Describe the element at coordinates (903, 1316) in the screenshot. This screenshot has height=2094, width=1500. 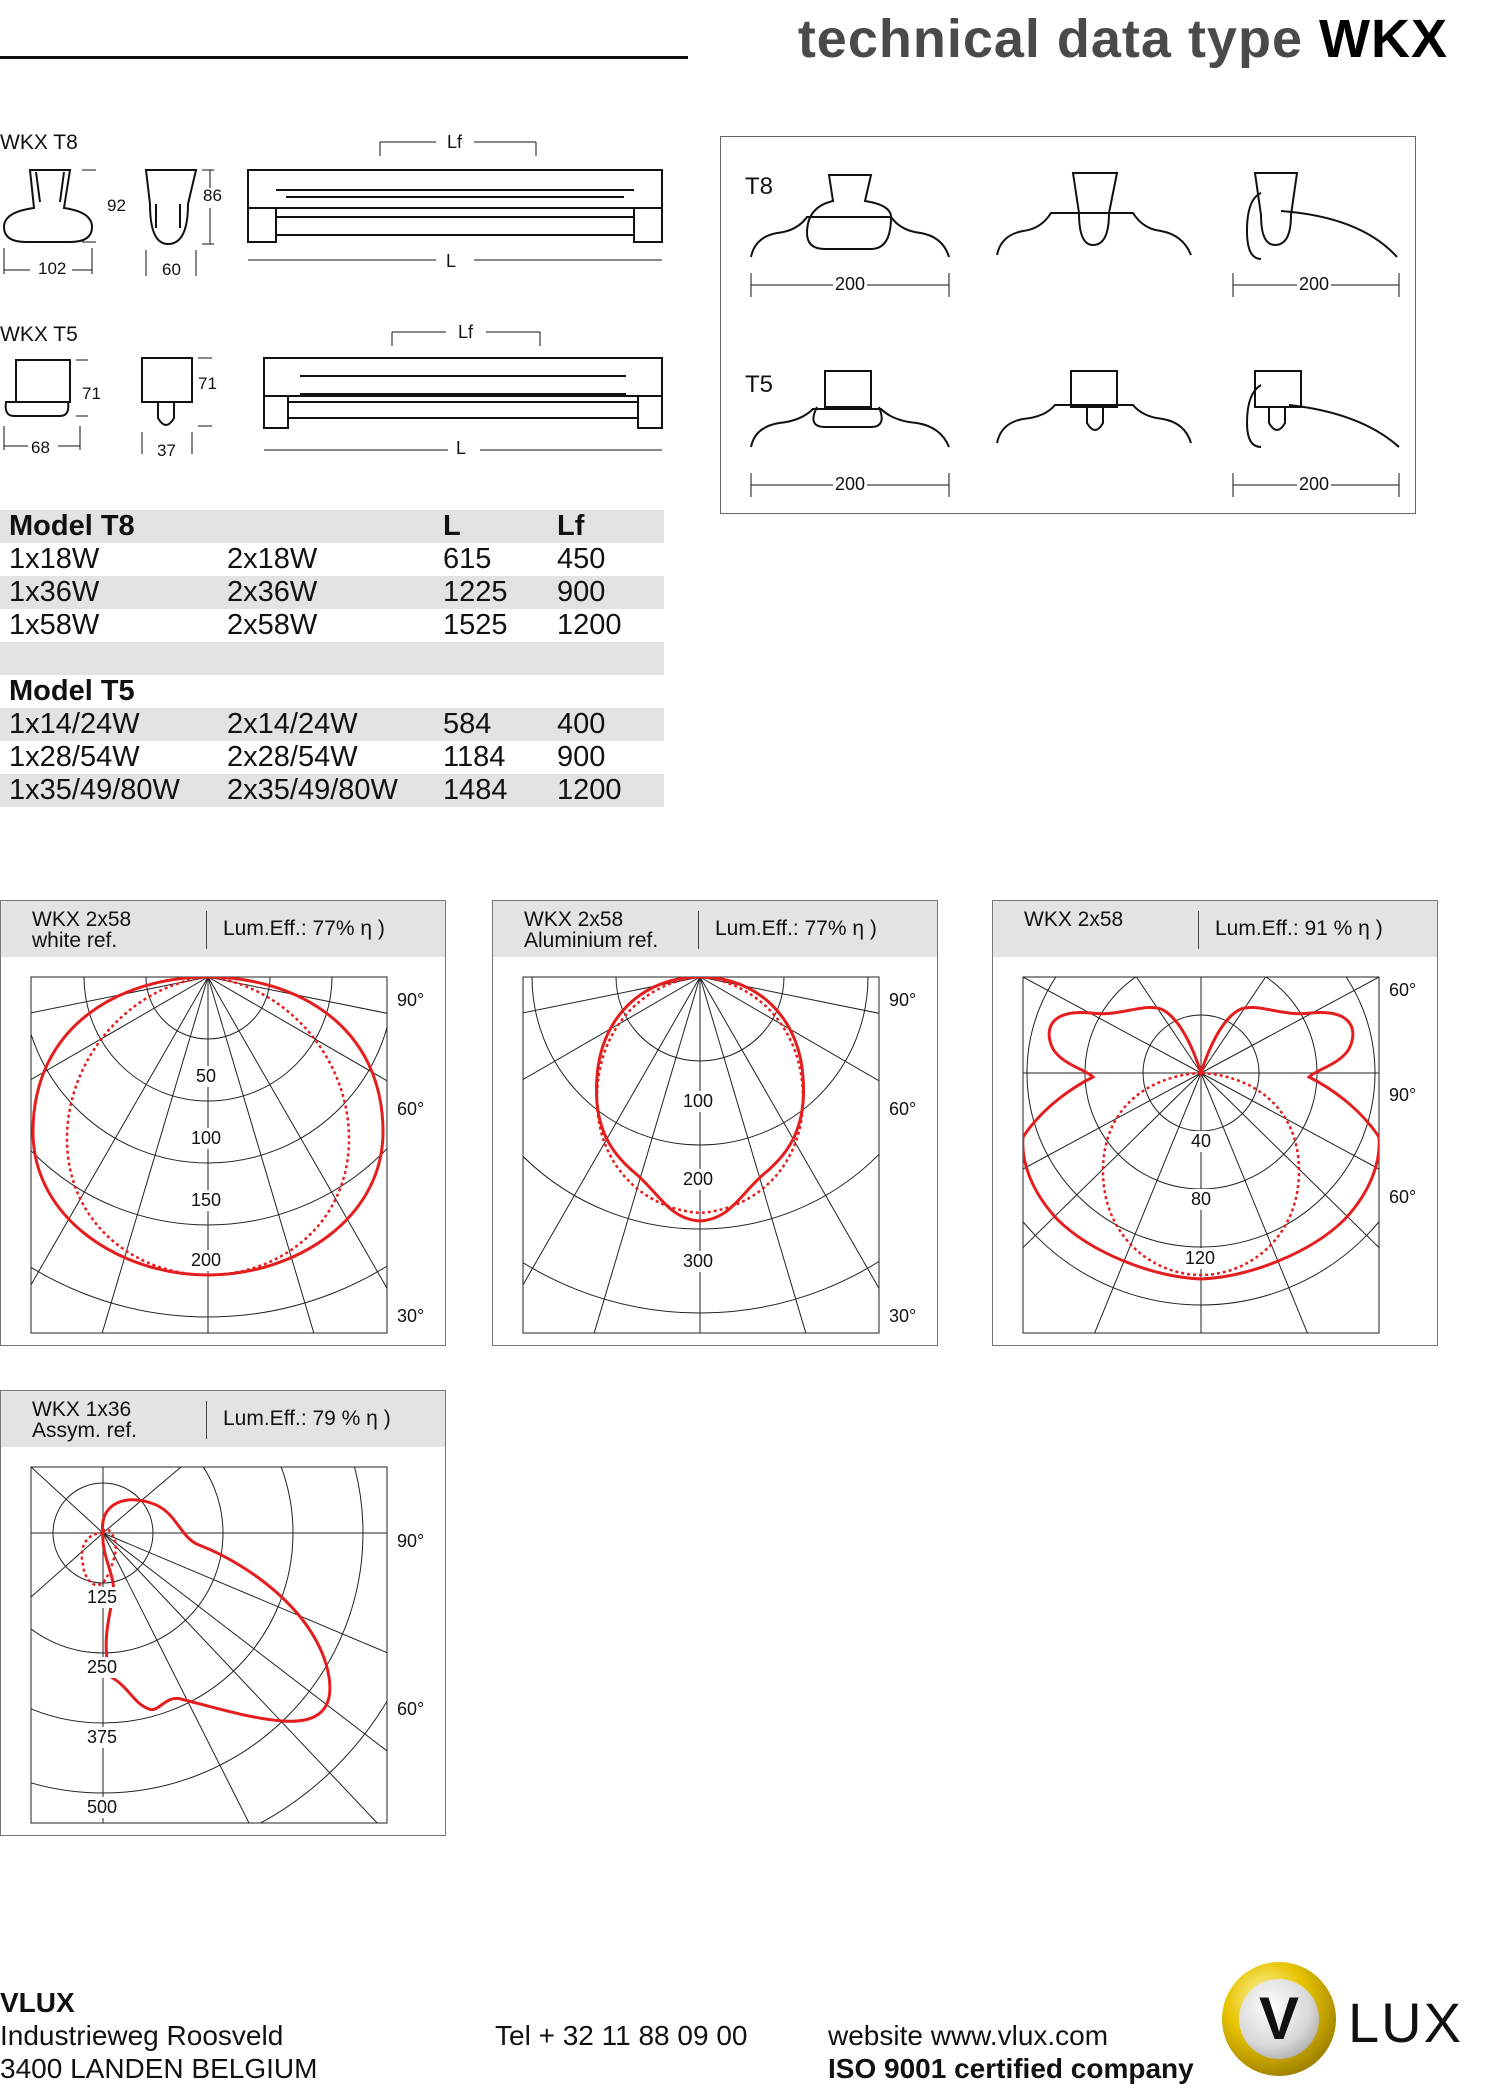
I see `angle-label: 30°` at that location.